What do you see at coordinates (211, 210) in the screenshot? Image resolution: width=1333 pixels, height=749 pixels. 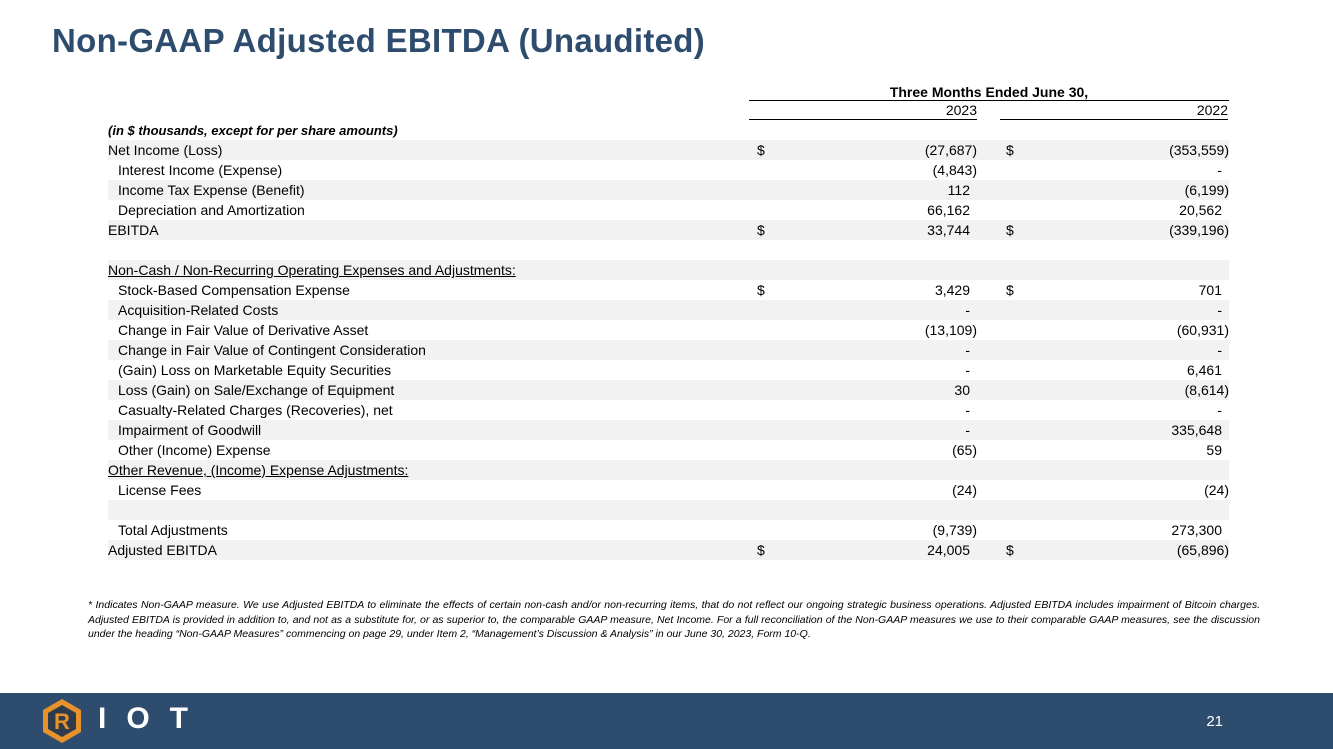 I see `row-label: Depreciation and Amortization` at bounding box center [211, 210].